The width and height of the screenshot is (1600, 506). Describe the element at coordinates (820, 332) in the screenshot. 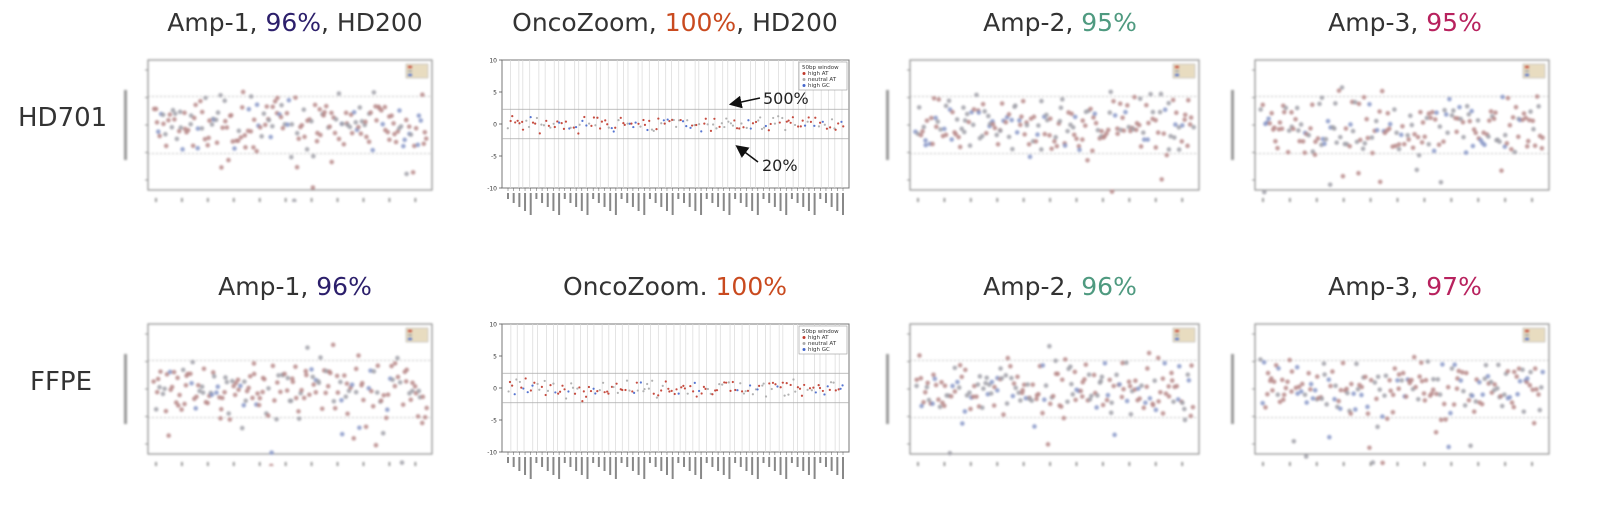

I see `legend-title: 50bp window` at that location.